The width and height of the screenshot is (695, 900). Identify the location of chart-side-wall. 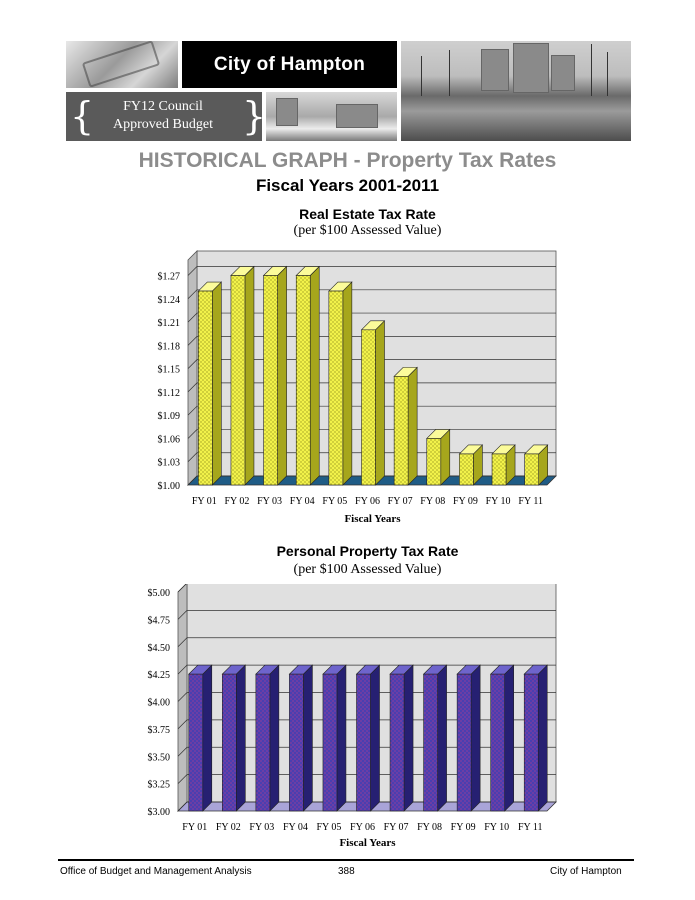
(192, 368).